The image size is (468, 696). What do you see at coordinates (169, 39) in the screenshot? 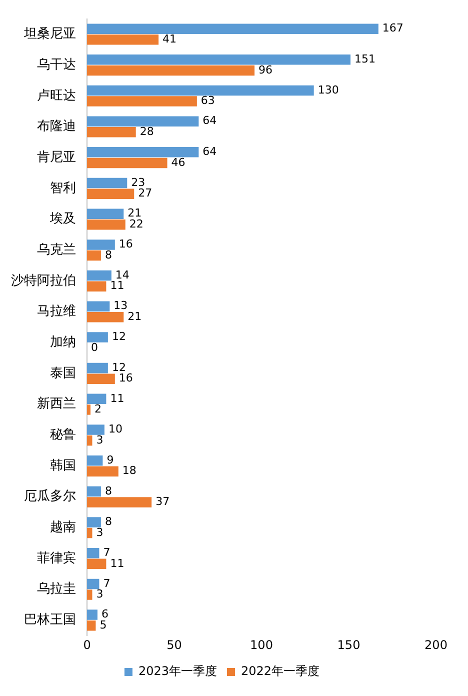
I see `data-label: 41` at bounding box center [169, 39].